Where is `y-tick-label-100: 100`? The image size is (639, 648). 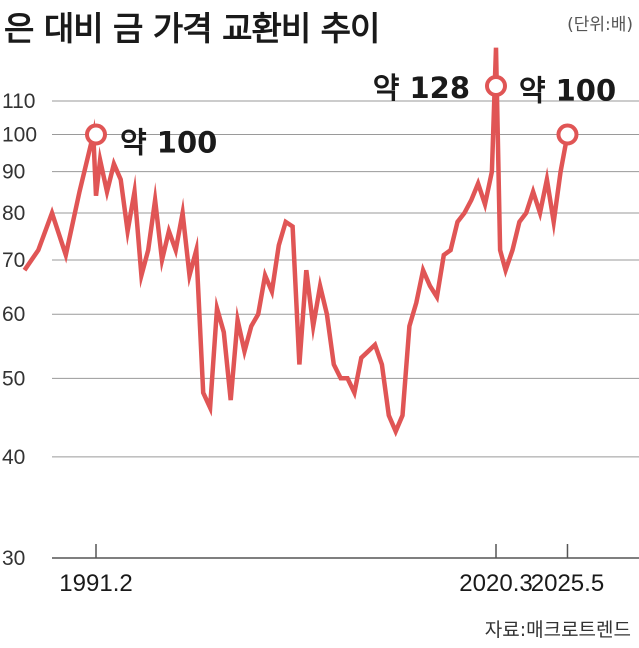
y-tick-label-100: 100 is located at coordinates (19, 135).